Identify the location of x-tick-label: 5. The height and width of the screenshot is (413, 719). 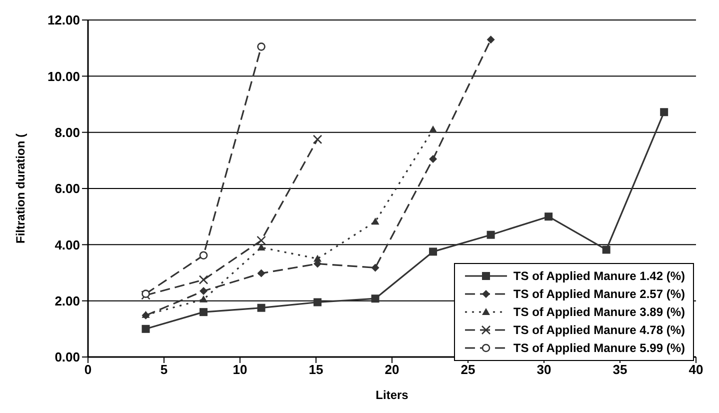
(164, 370).